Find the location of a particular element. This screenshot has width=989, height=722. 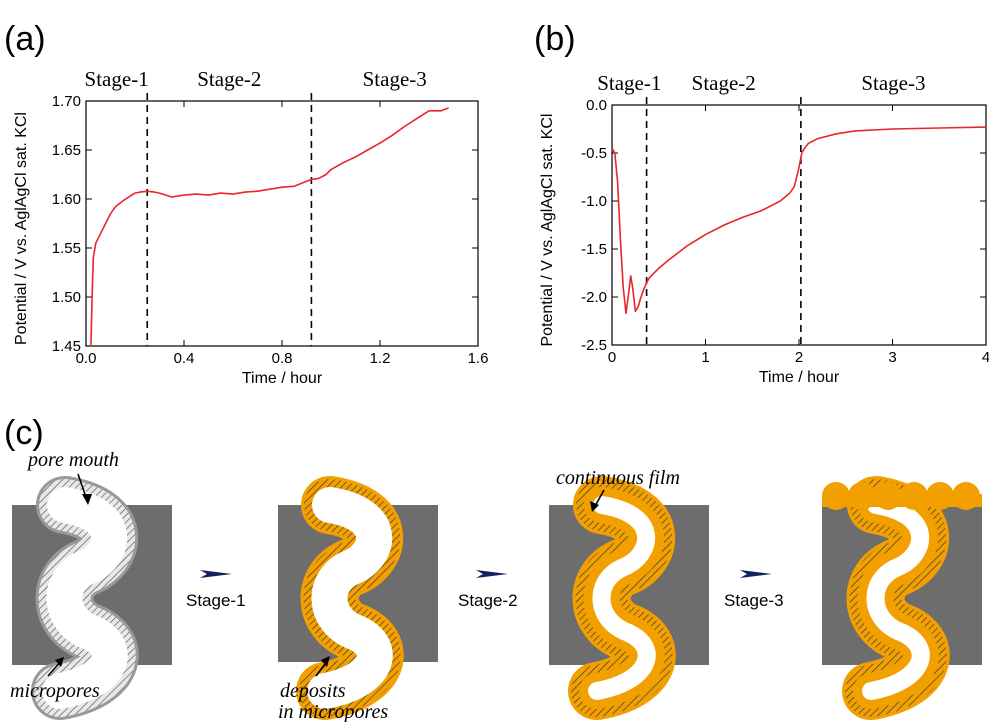

schematic-block-2: deposits in micropores is located at coordinates (358, 613).